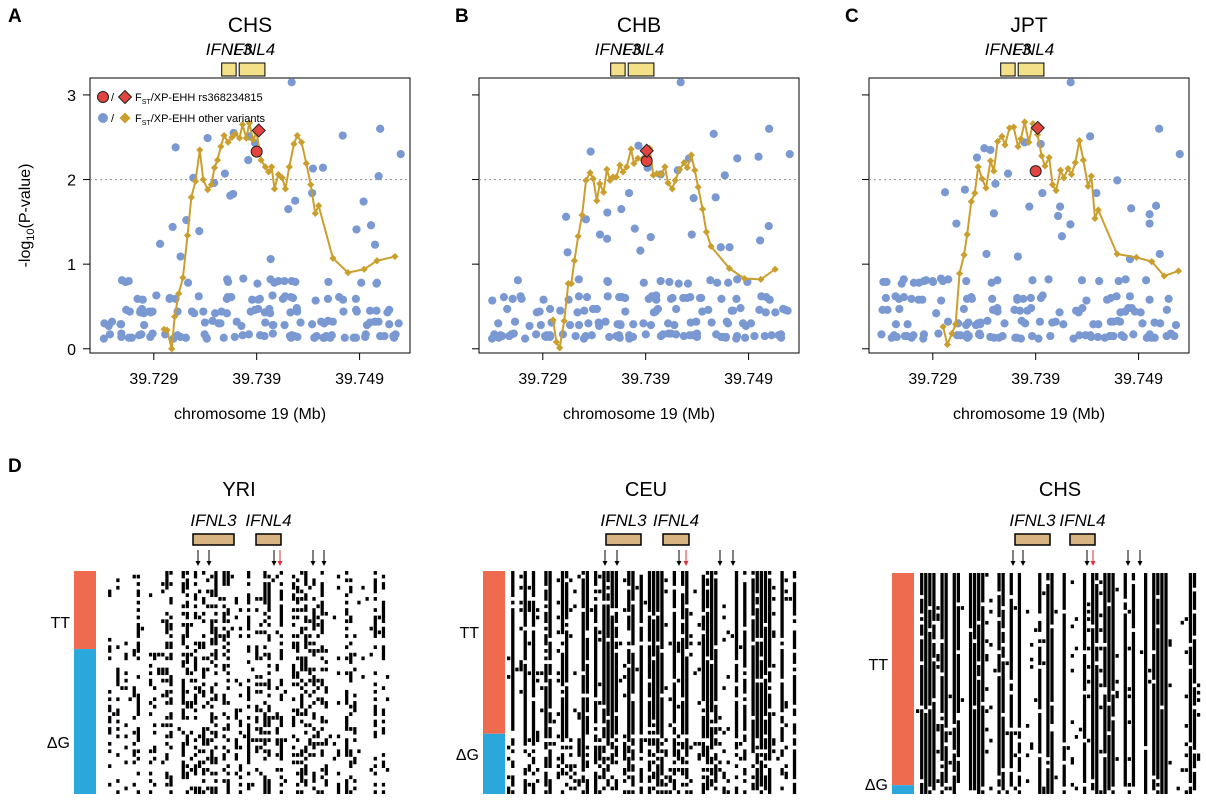 The width and height of the screenshot is (1206, 800). I want to click on x-tick-label: 39.749, so click(748, 379).